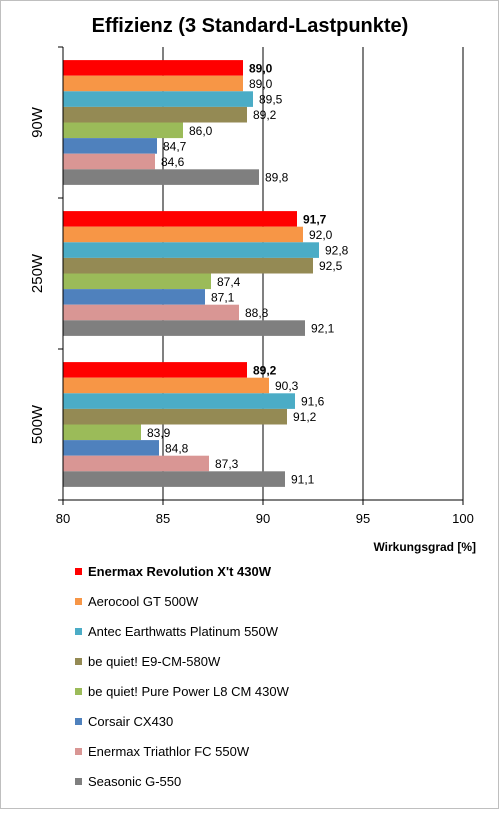 The width and height of the screenshot is (499, 814). I want to click on legend-item: be quiet! Pure Power L8 CM 430W, so click(182, 691).